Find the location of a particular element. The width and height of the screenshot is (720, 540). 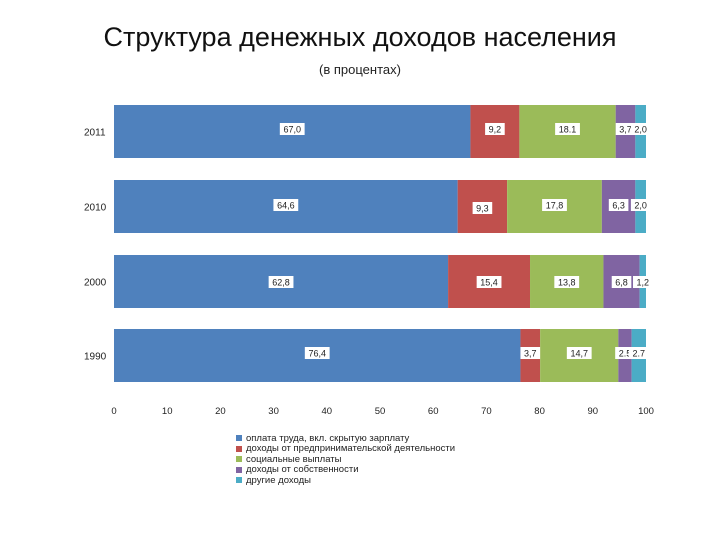

legend-item-4: другие доходы is located at coordinates (345, 480).